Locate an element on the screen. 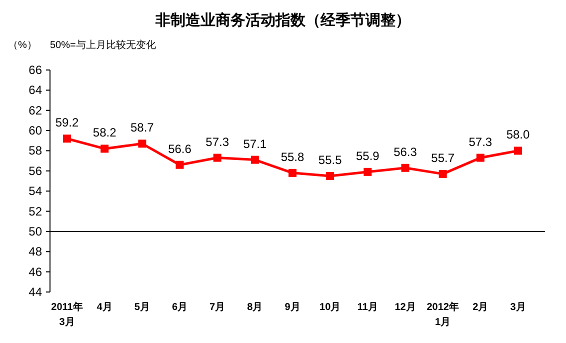 The image size is (566, 343). y-tick-label: 44 is located at coordinates (35, 292).